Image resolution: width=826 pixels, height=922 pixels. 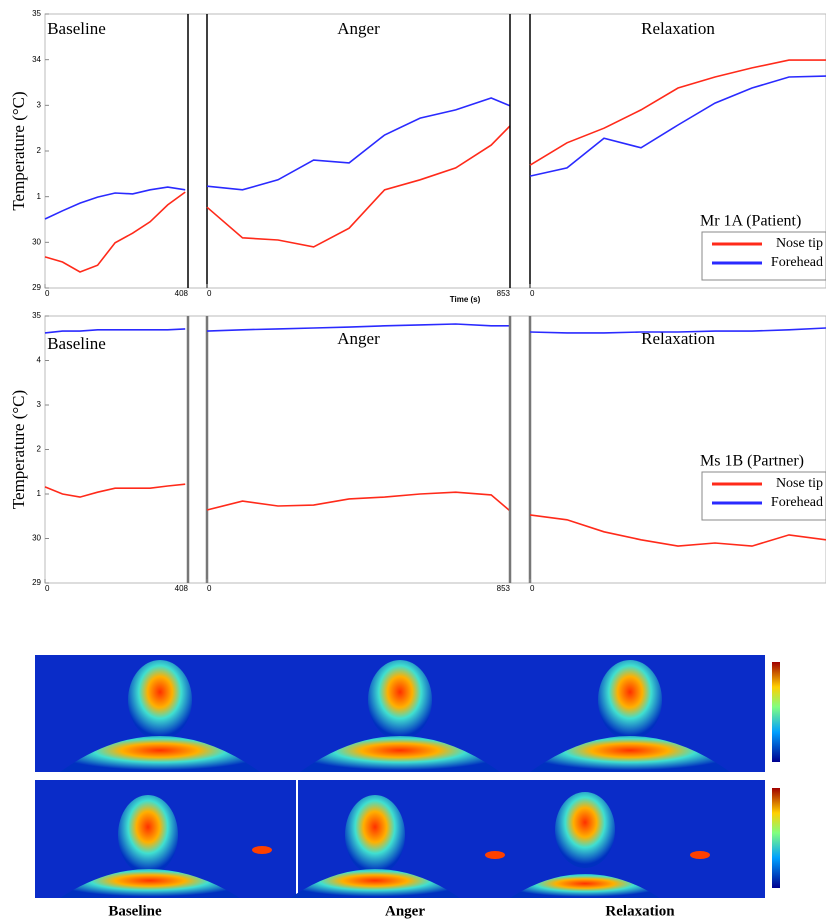 What do you see at coordinates (405, 911) in the screenshot?
I see `image-label: Anger` at bounding box center [405, 911].